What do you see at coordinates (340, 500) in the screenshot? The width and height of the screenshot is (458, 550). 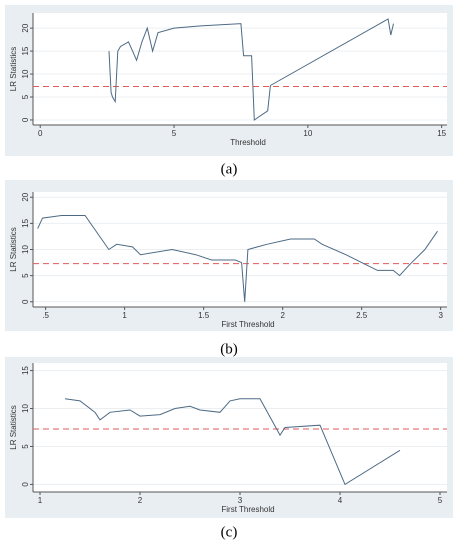 I see `x-tick-label: 4` at bounding box center [340, 500].